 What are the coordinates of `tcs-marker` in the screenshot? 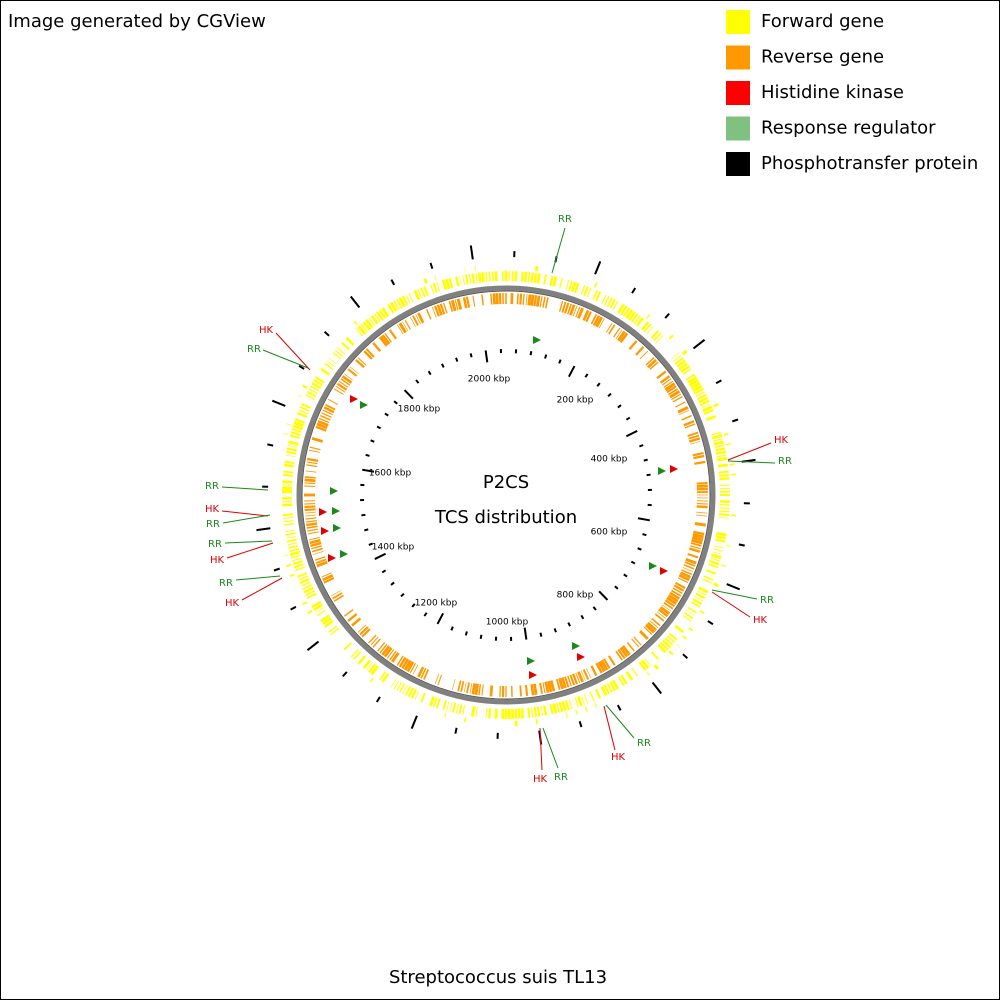 It's located at (325, 531).